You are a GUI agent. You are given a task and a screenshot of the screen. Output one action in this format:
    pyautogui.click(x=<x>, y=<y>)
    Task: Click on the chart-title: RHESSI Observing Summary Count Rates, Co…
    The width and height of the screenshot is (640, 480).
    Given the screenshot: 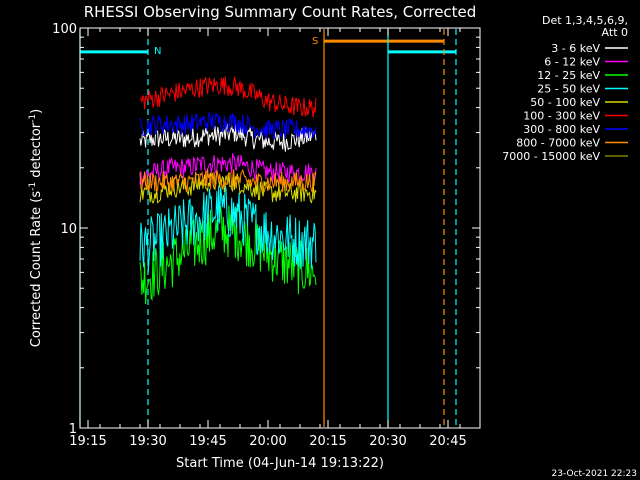 What is the action you would take?
    pyautogui.click(x=280, y=12)
    